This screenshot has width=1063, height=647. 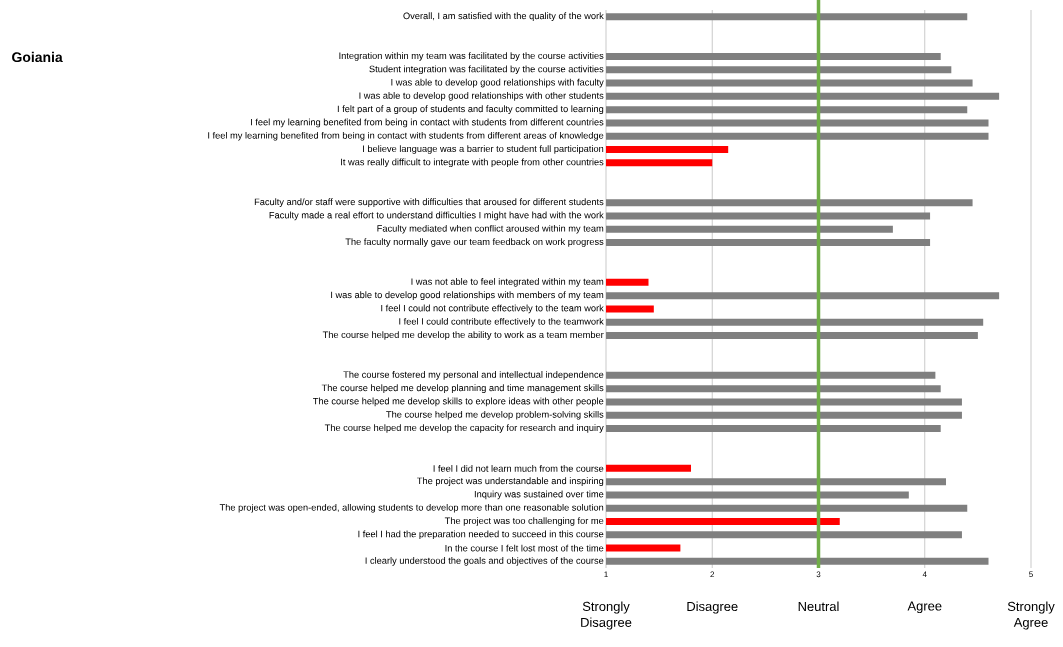 I want to click on y-tick-label: I feel I did not learn much from the course, so click(x=518, y=468).